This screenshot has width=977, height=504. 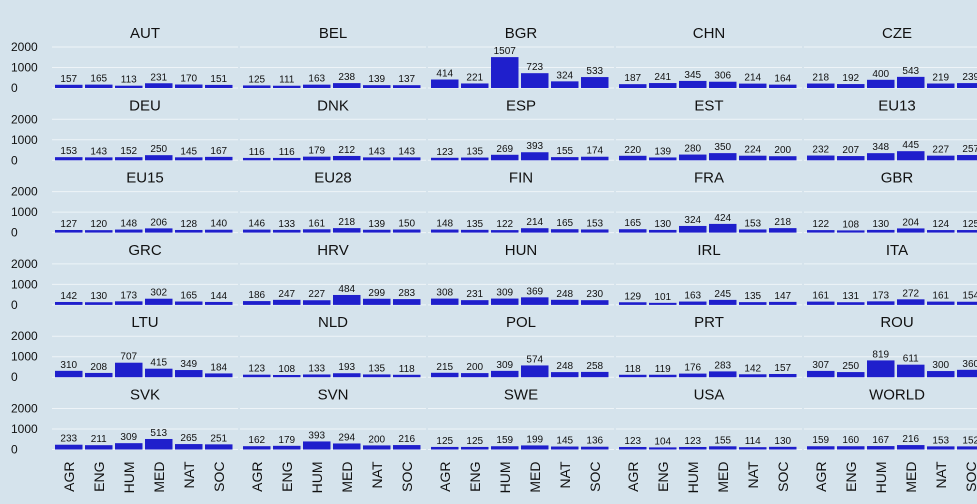 What do you see at coordinates (911, 359) in the screenshot?
I see `value-label: 611` at bounding box center [911, 359].